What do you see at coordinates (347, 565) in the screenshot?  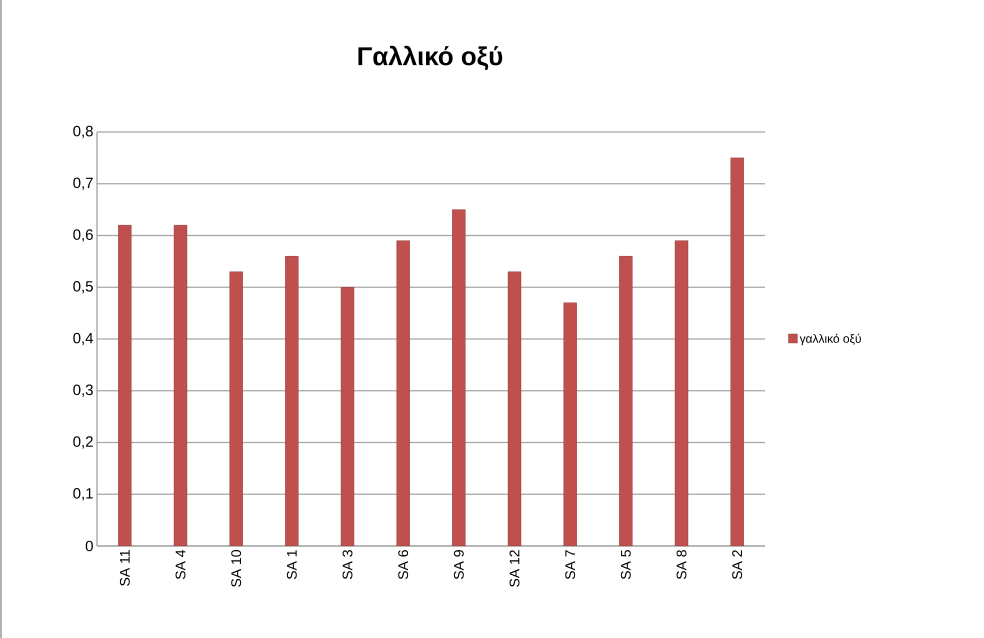 I see `x-tick-label: SA 3` at bounding box center [347, 565].